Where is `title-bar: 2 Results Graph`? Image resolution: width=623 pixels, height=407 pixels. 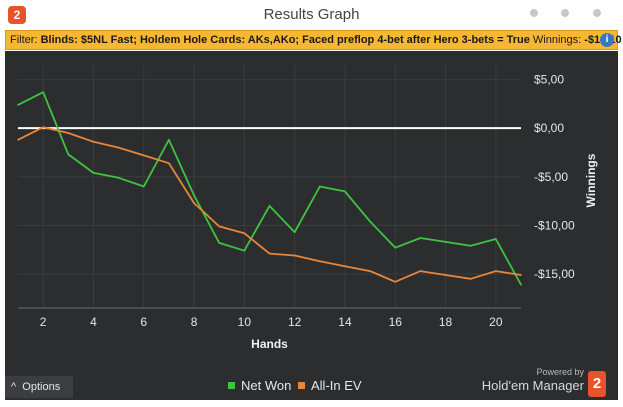 title-bar: 2 Results Graph is located at coordinates (311, 15).